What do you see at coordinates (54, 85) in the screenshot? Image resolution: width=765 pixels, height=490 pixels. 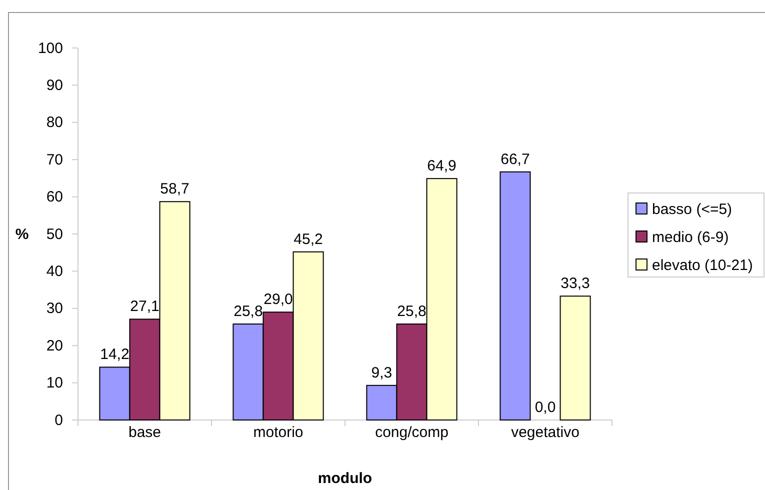 I see `y-tick-label: 90` at bounding box center [54, 85].